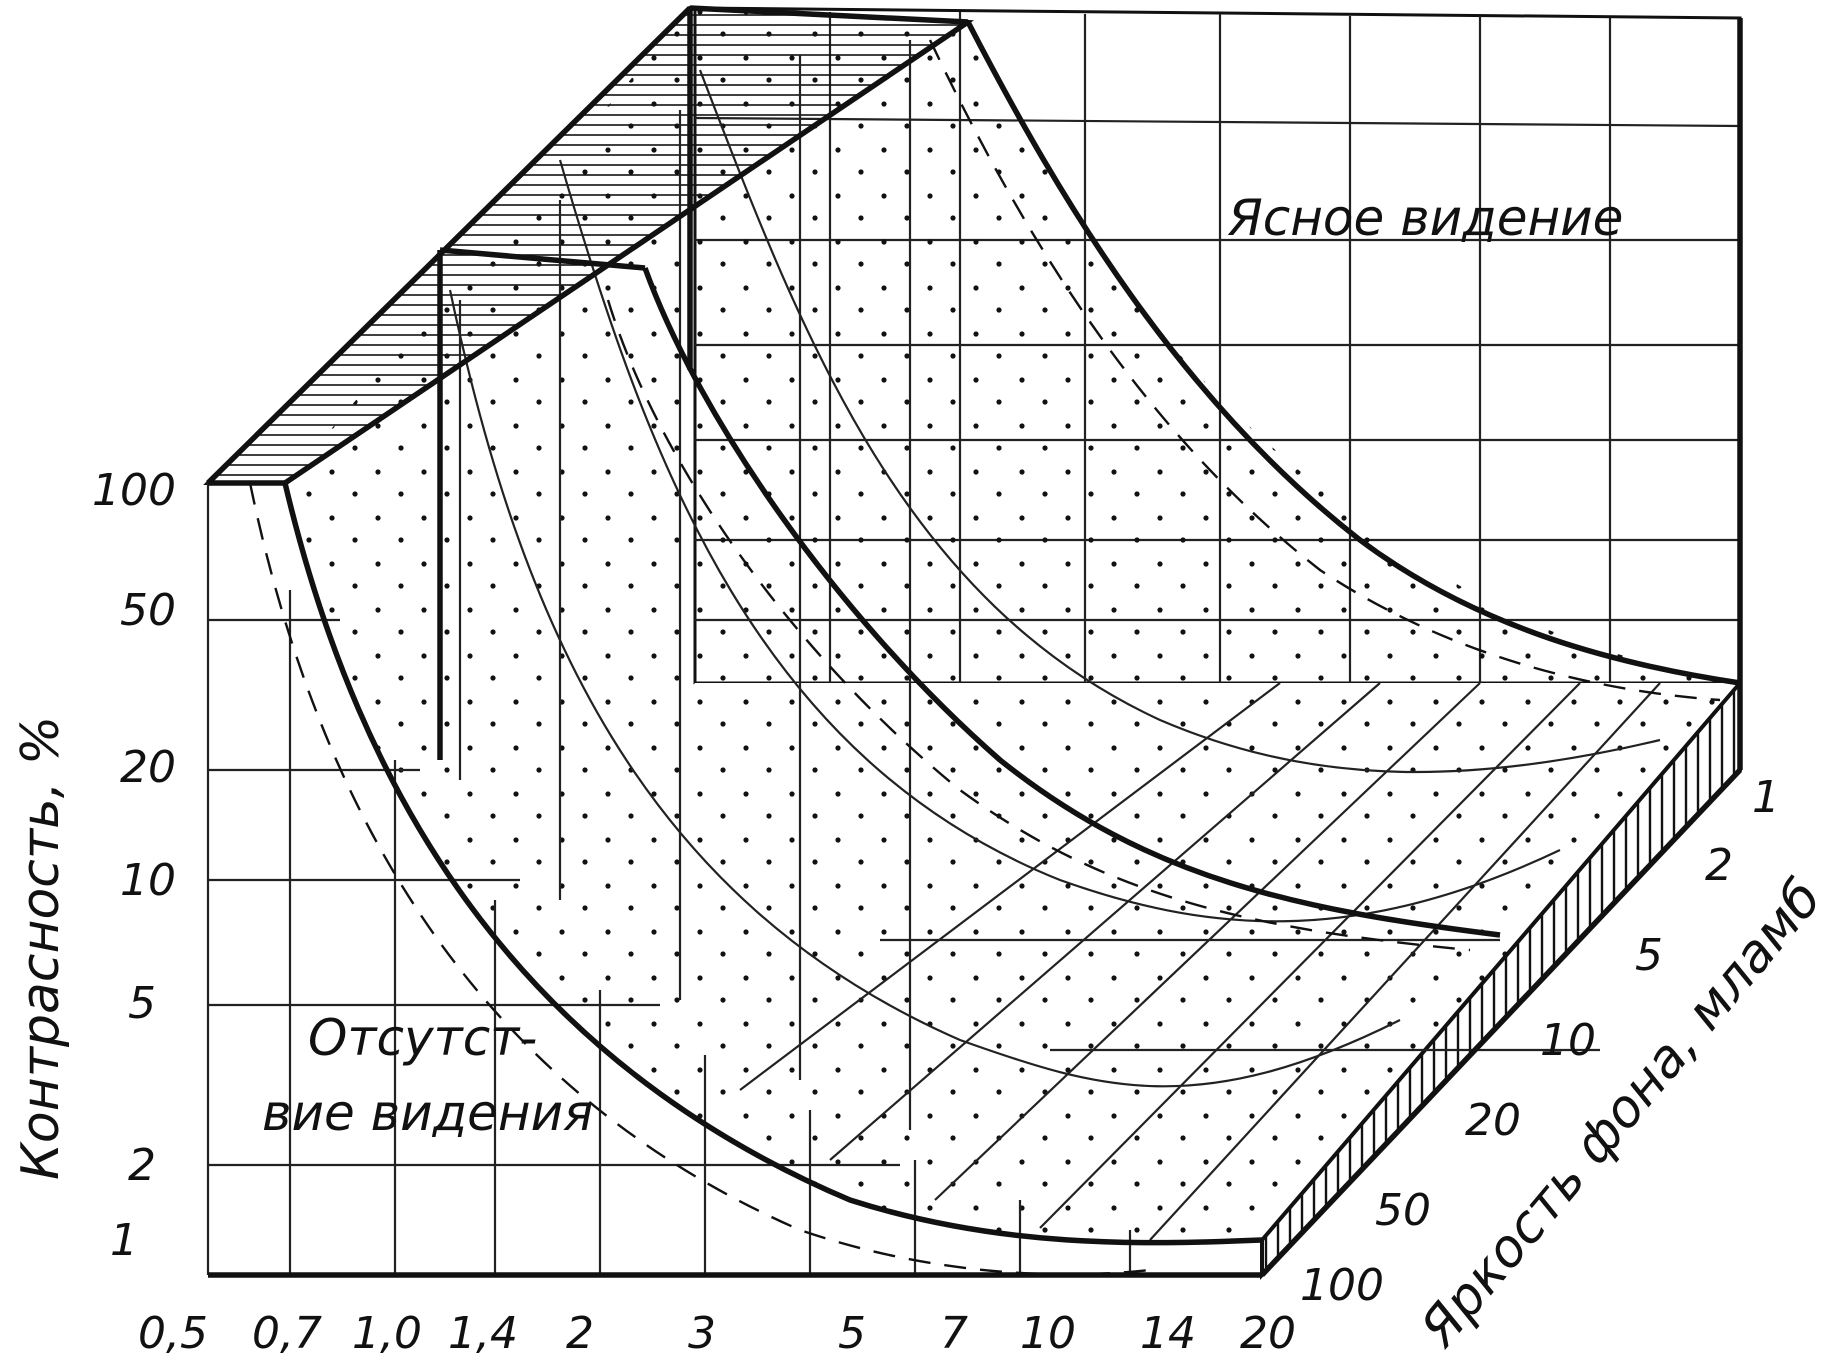 Image resolution: width=1846 pixels, height=1366 pixels. I want to click on region-no-vision-line1: Отсутст-, so click(422, 1038).